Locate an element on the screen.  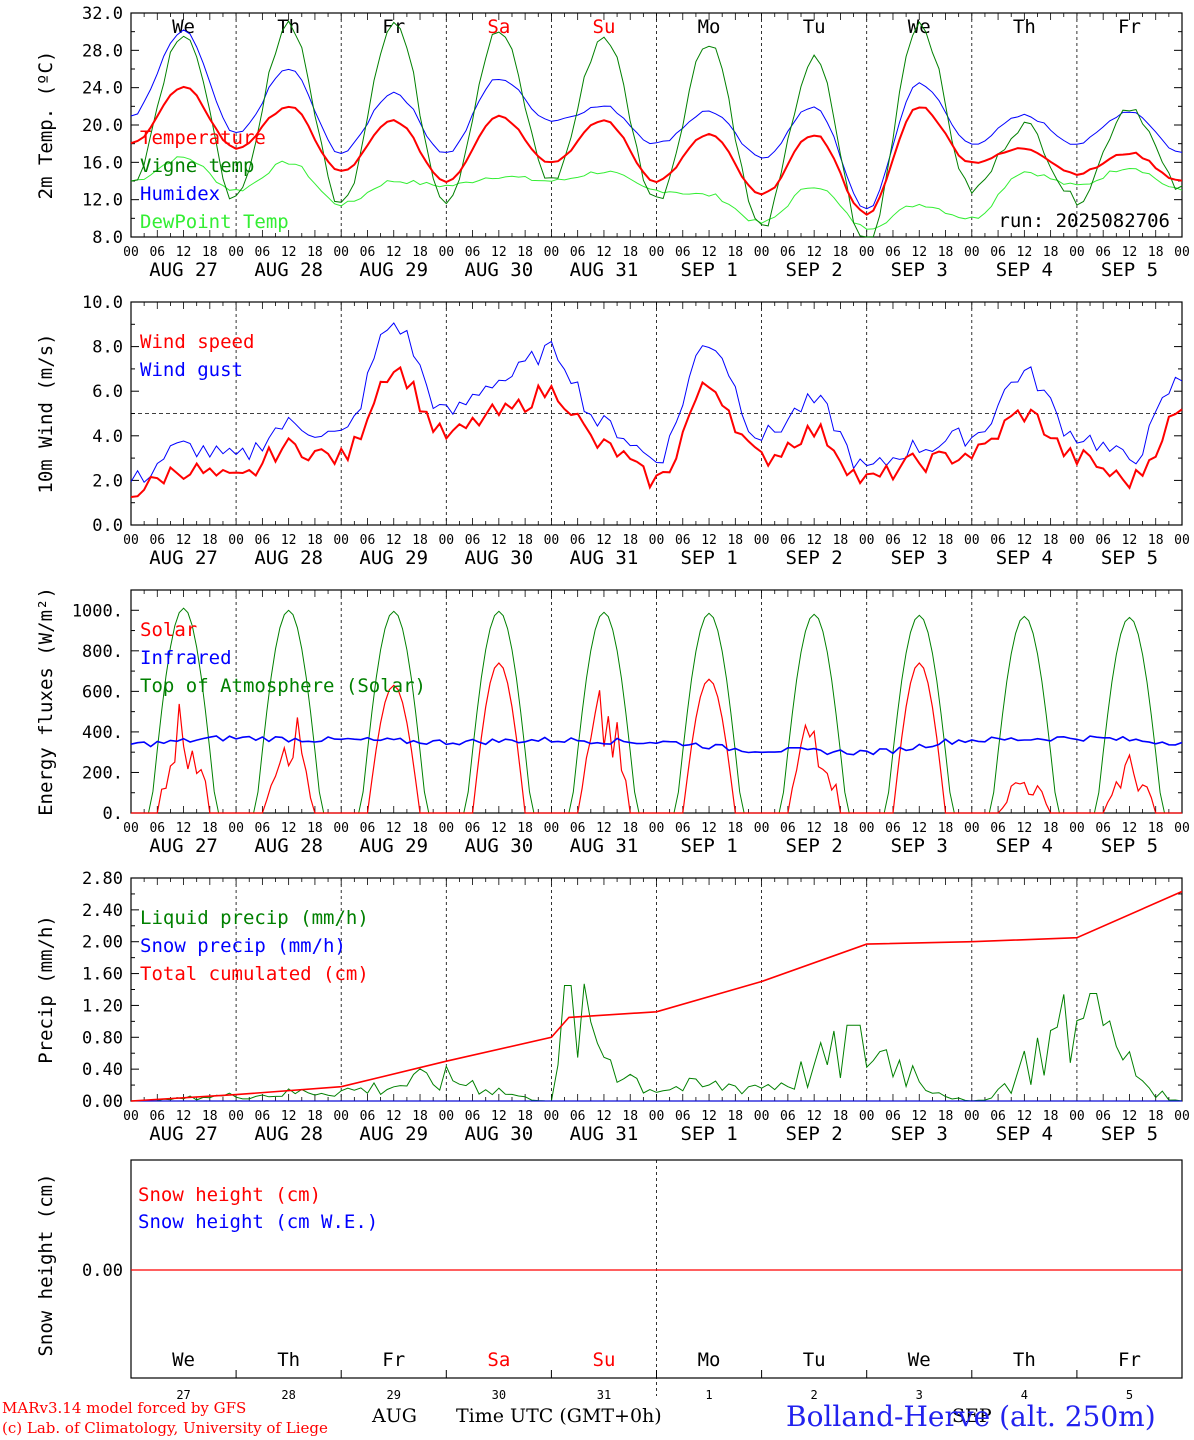
series-temperature is located at coordinates (656, 150).